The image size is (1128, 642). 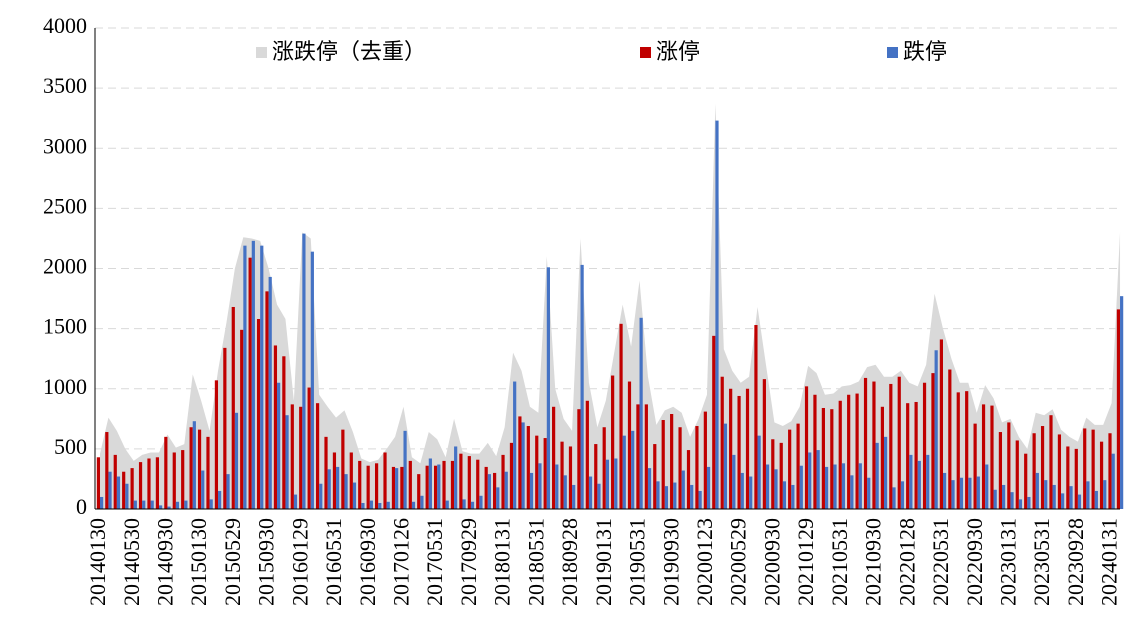 I want to click on x-tick-label: 20230928, so click(x=1075, y=562).